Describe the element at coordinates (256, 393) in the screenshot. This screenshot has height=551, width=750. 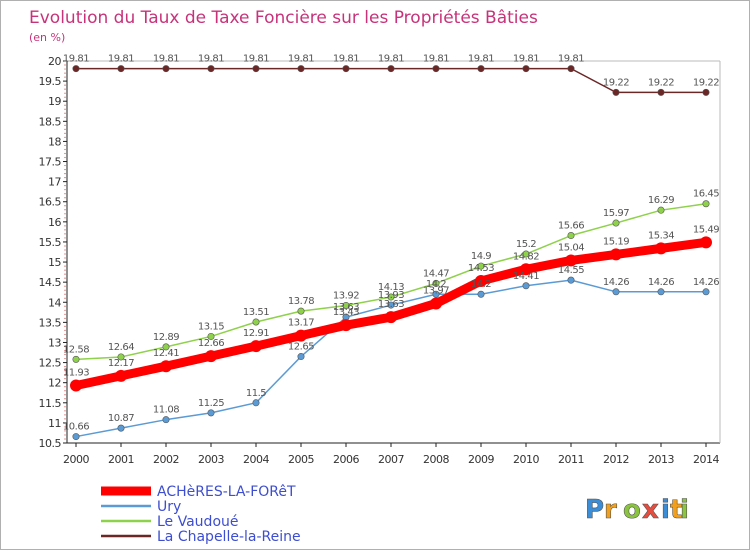
I see `data-label: 11.5` at that location.